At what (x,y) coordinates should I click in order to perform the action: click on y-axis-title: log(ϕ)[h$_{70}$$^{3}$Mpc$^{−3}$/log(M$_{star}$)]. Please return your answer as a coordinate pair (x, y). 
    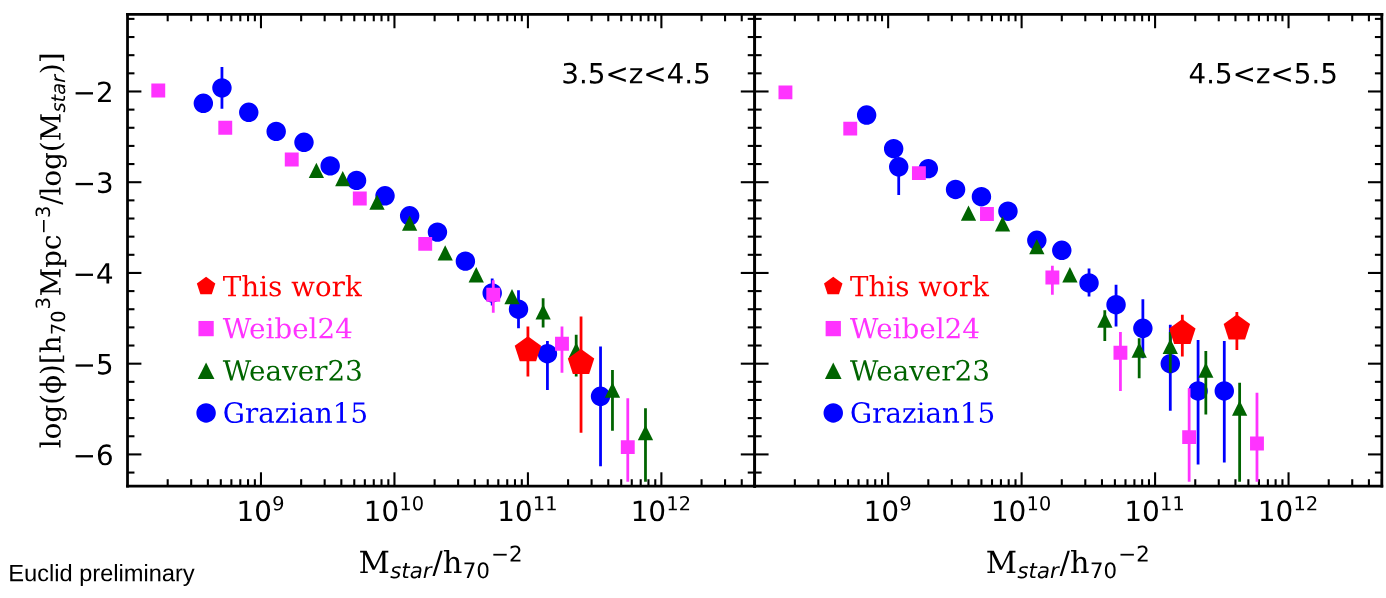
    Looking at the image, I should click on (51, 251).